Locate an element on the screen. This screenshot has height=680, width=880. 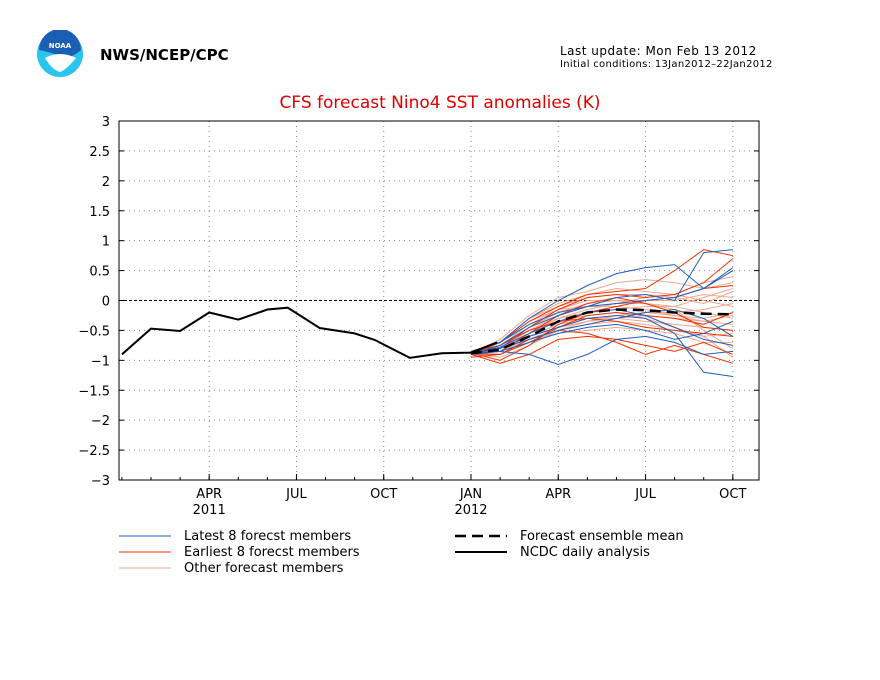
analysis-line is located at coordinates (309, 332).